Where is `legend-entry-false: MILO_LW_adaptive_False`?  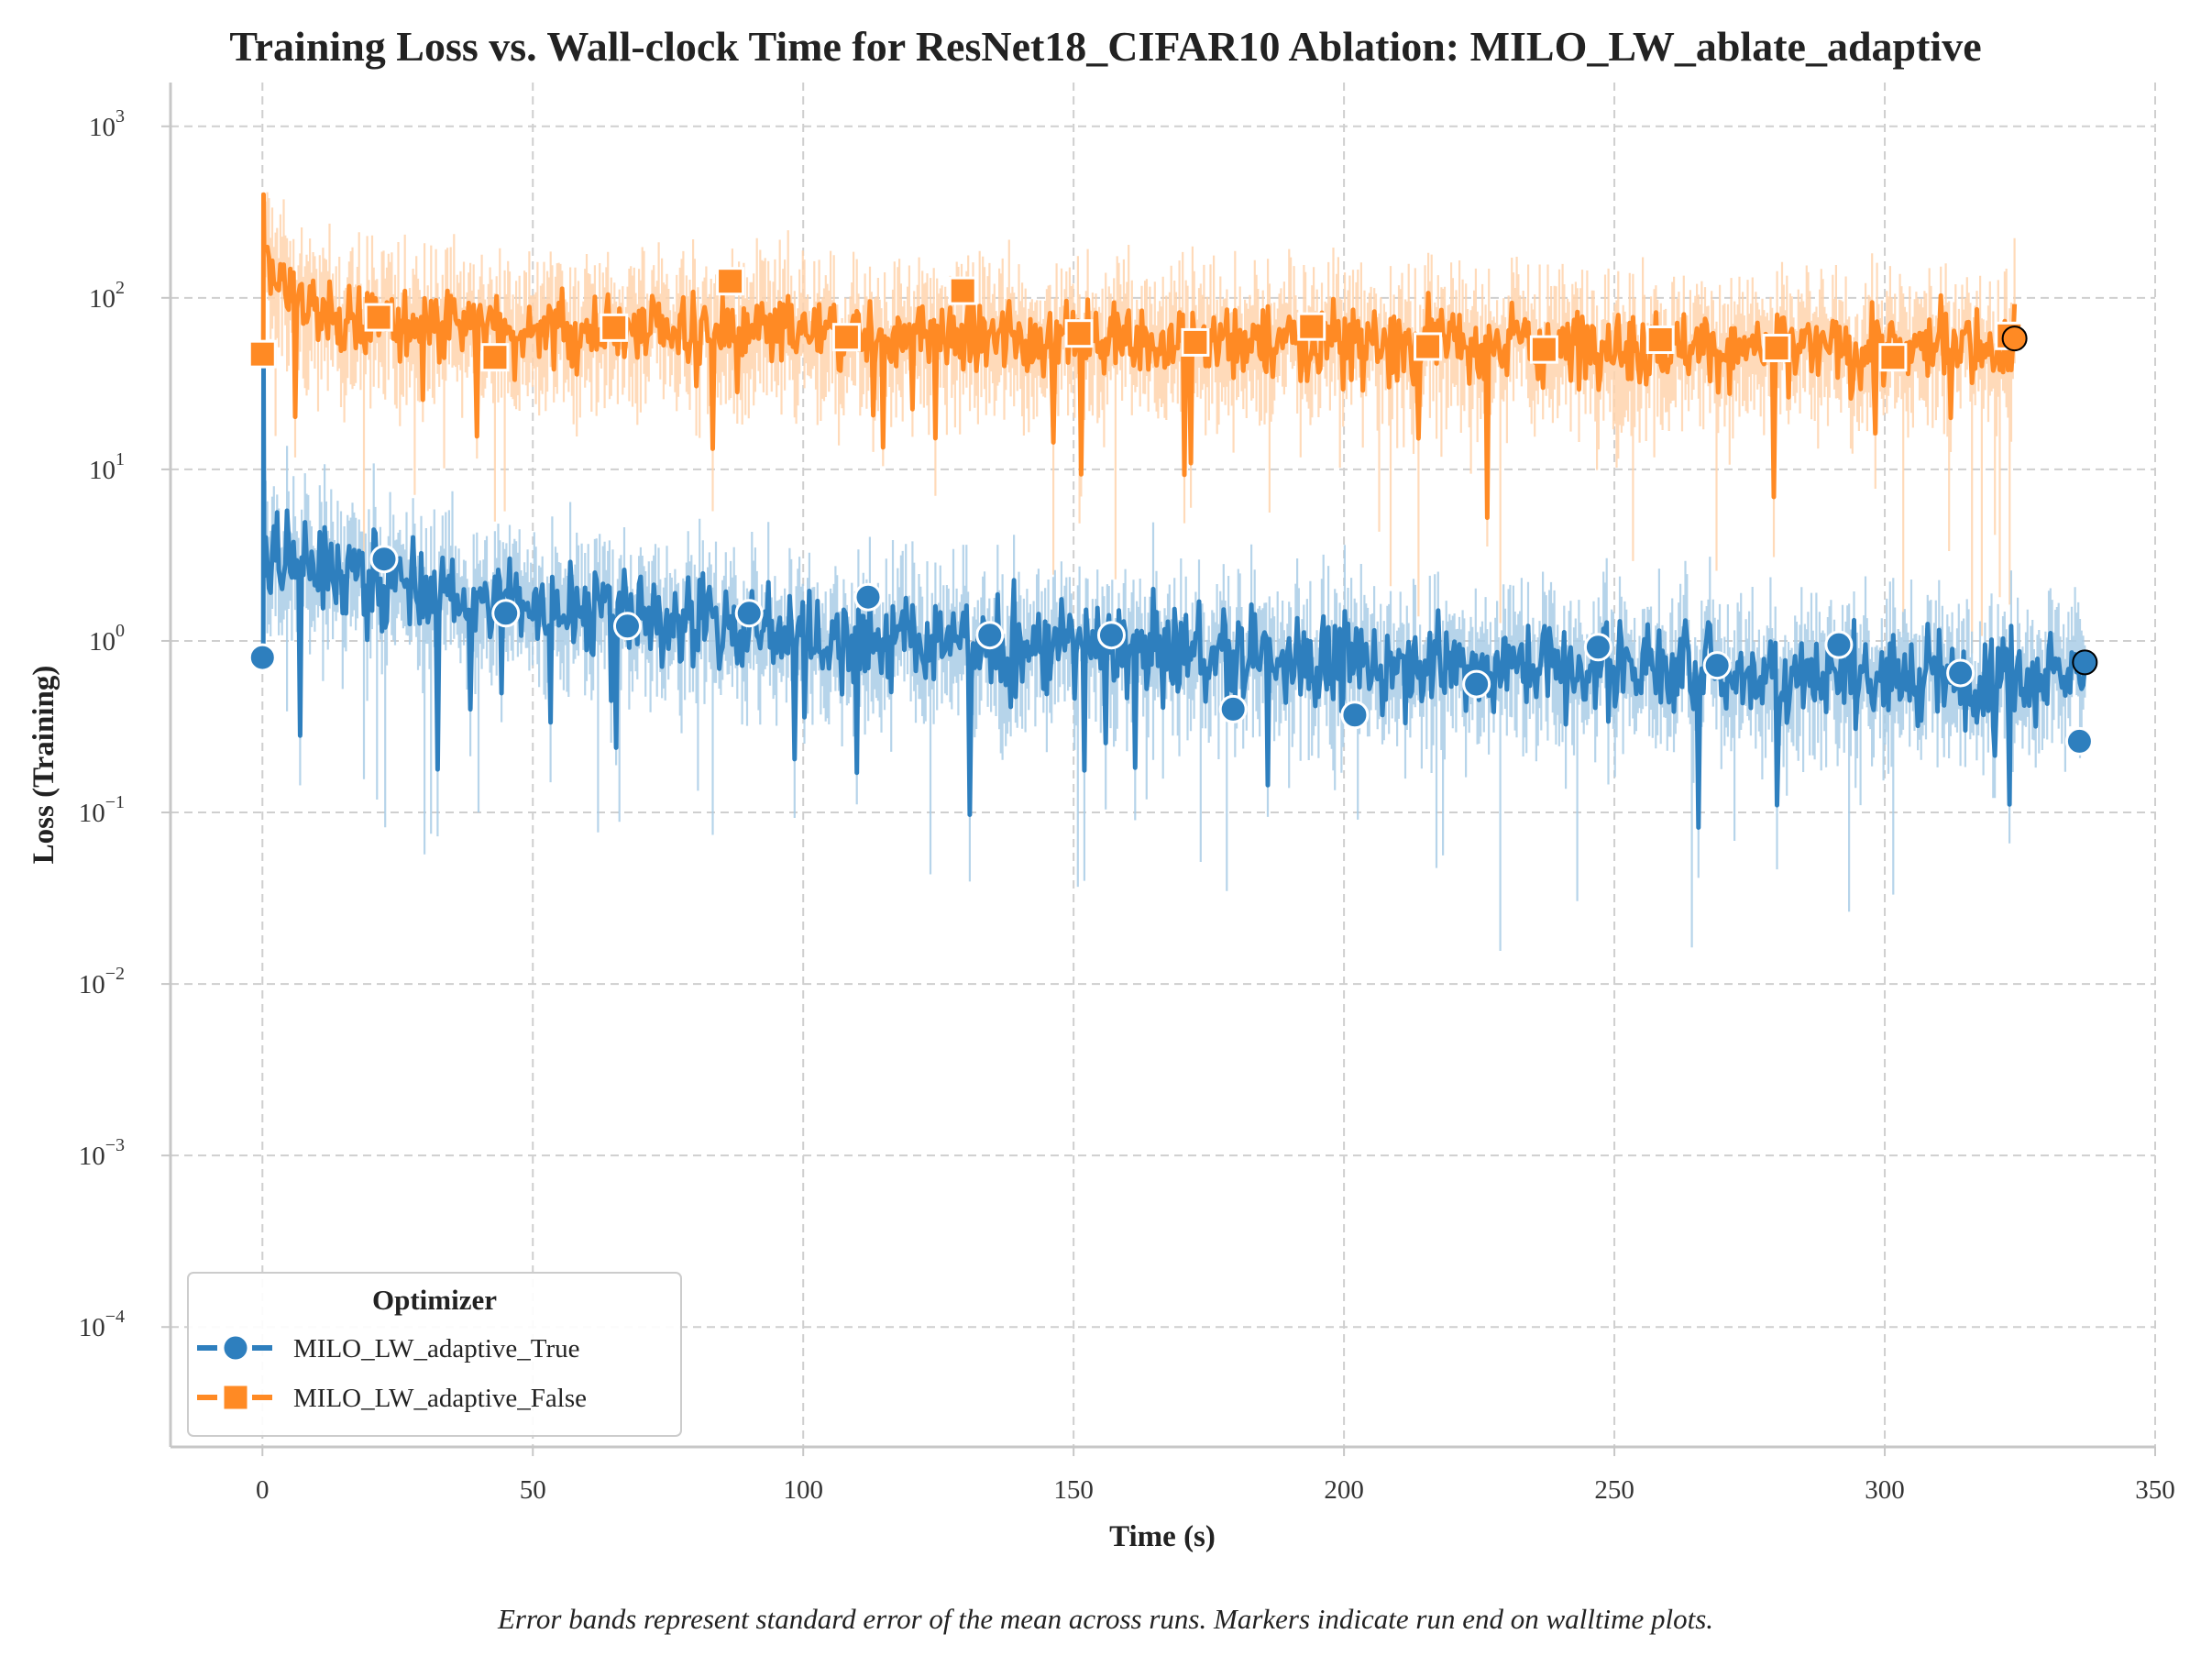 legend-entry-false: MILO_LW_adaptive_False is located at coordinates (392, 1398).